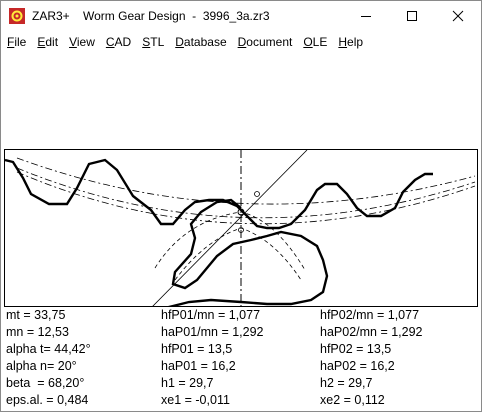  I want to click on minimize-icon, so click(366, 16).